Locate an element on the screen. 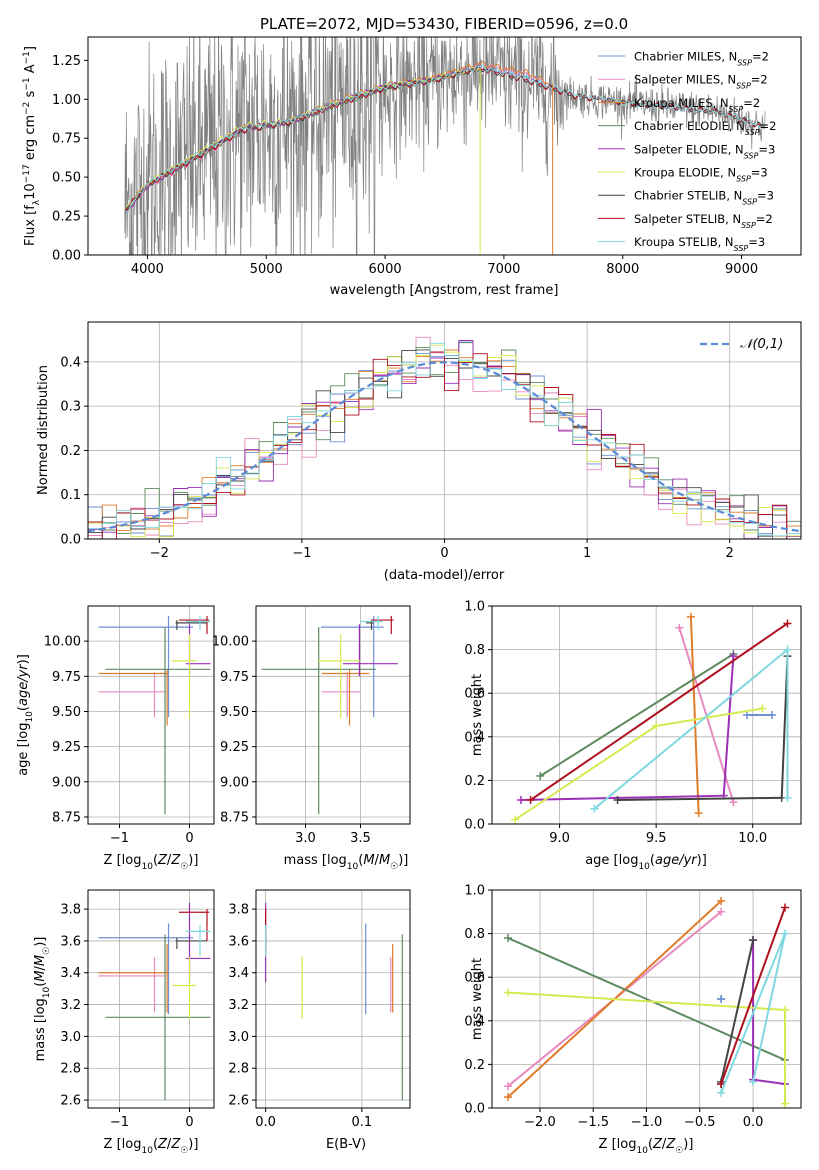  legend-label: 𝒩(0,1) is located at coordinates (761, 344).